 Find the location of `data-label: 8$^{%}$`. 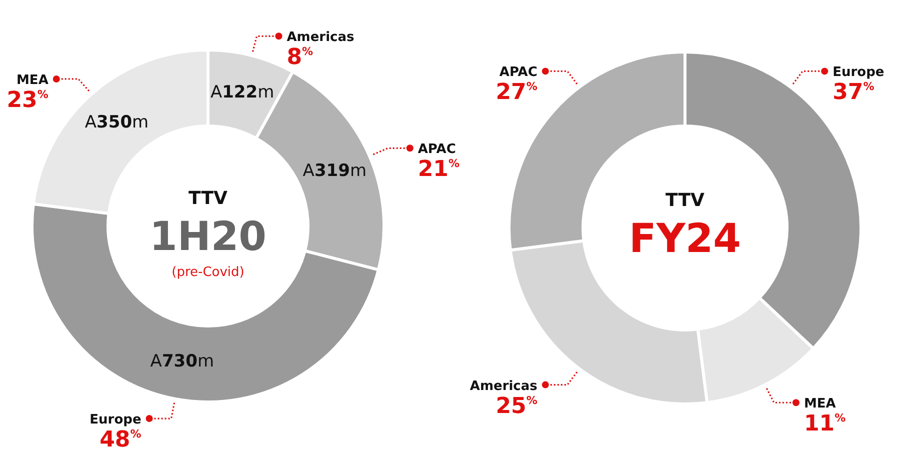

data-label: 8$^{%}$ is located at coordinates (300, 57).